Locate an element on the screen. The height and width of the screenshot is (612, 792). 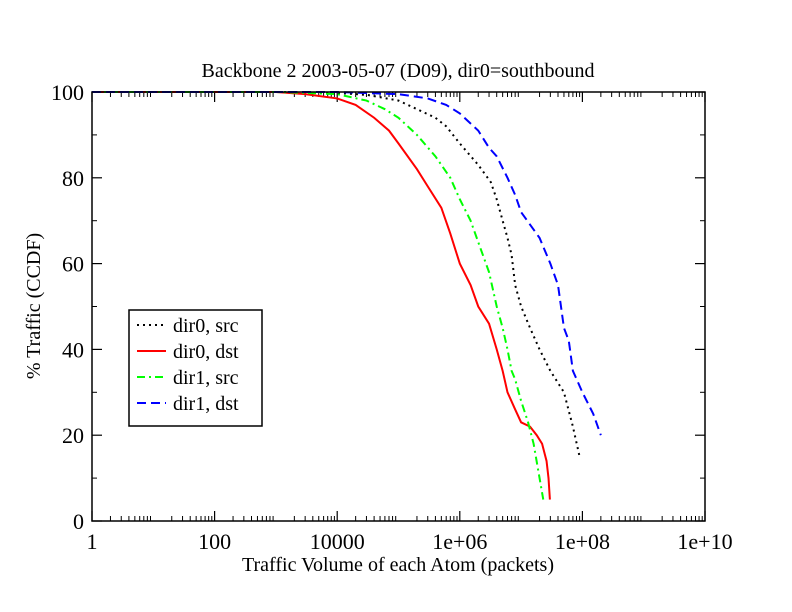
y-tick-label: 20 is located at coordinates (73, 435).